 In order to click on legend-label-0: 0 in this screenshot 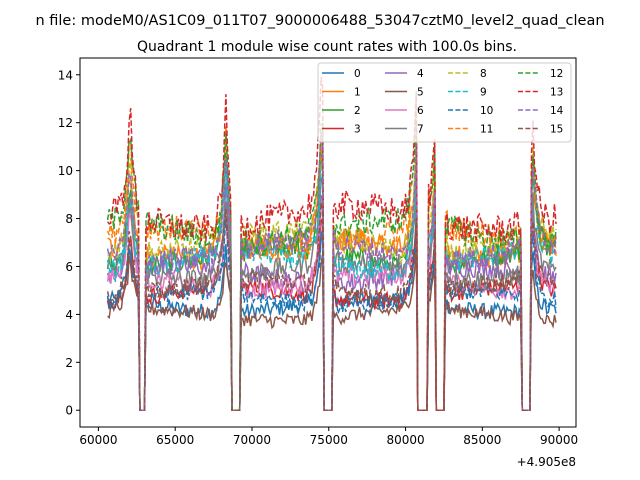, I will do `click(357, 74)`.